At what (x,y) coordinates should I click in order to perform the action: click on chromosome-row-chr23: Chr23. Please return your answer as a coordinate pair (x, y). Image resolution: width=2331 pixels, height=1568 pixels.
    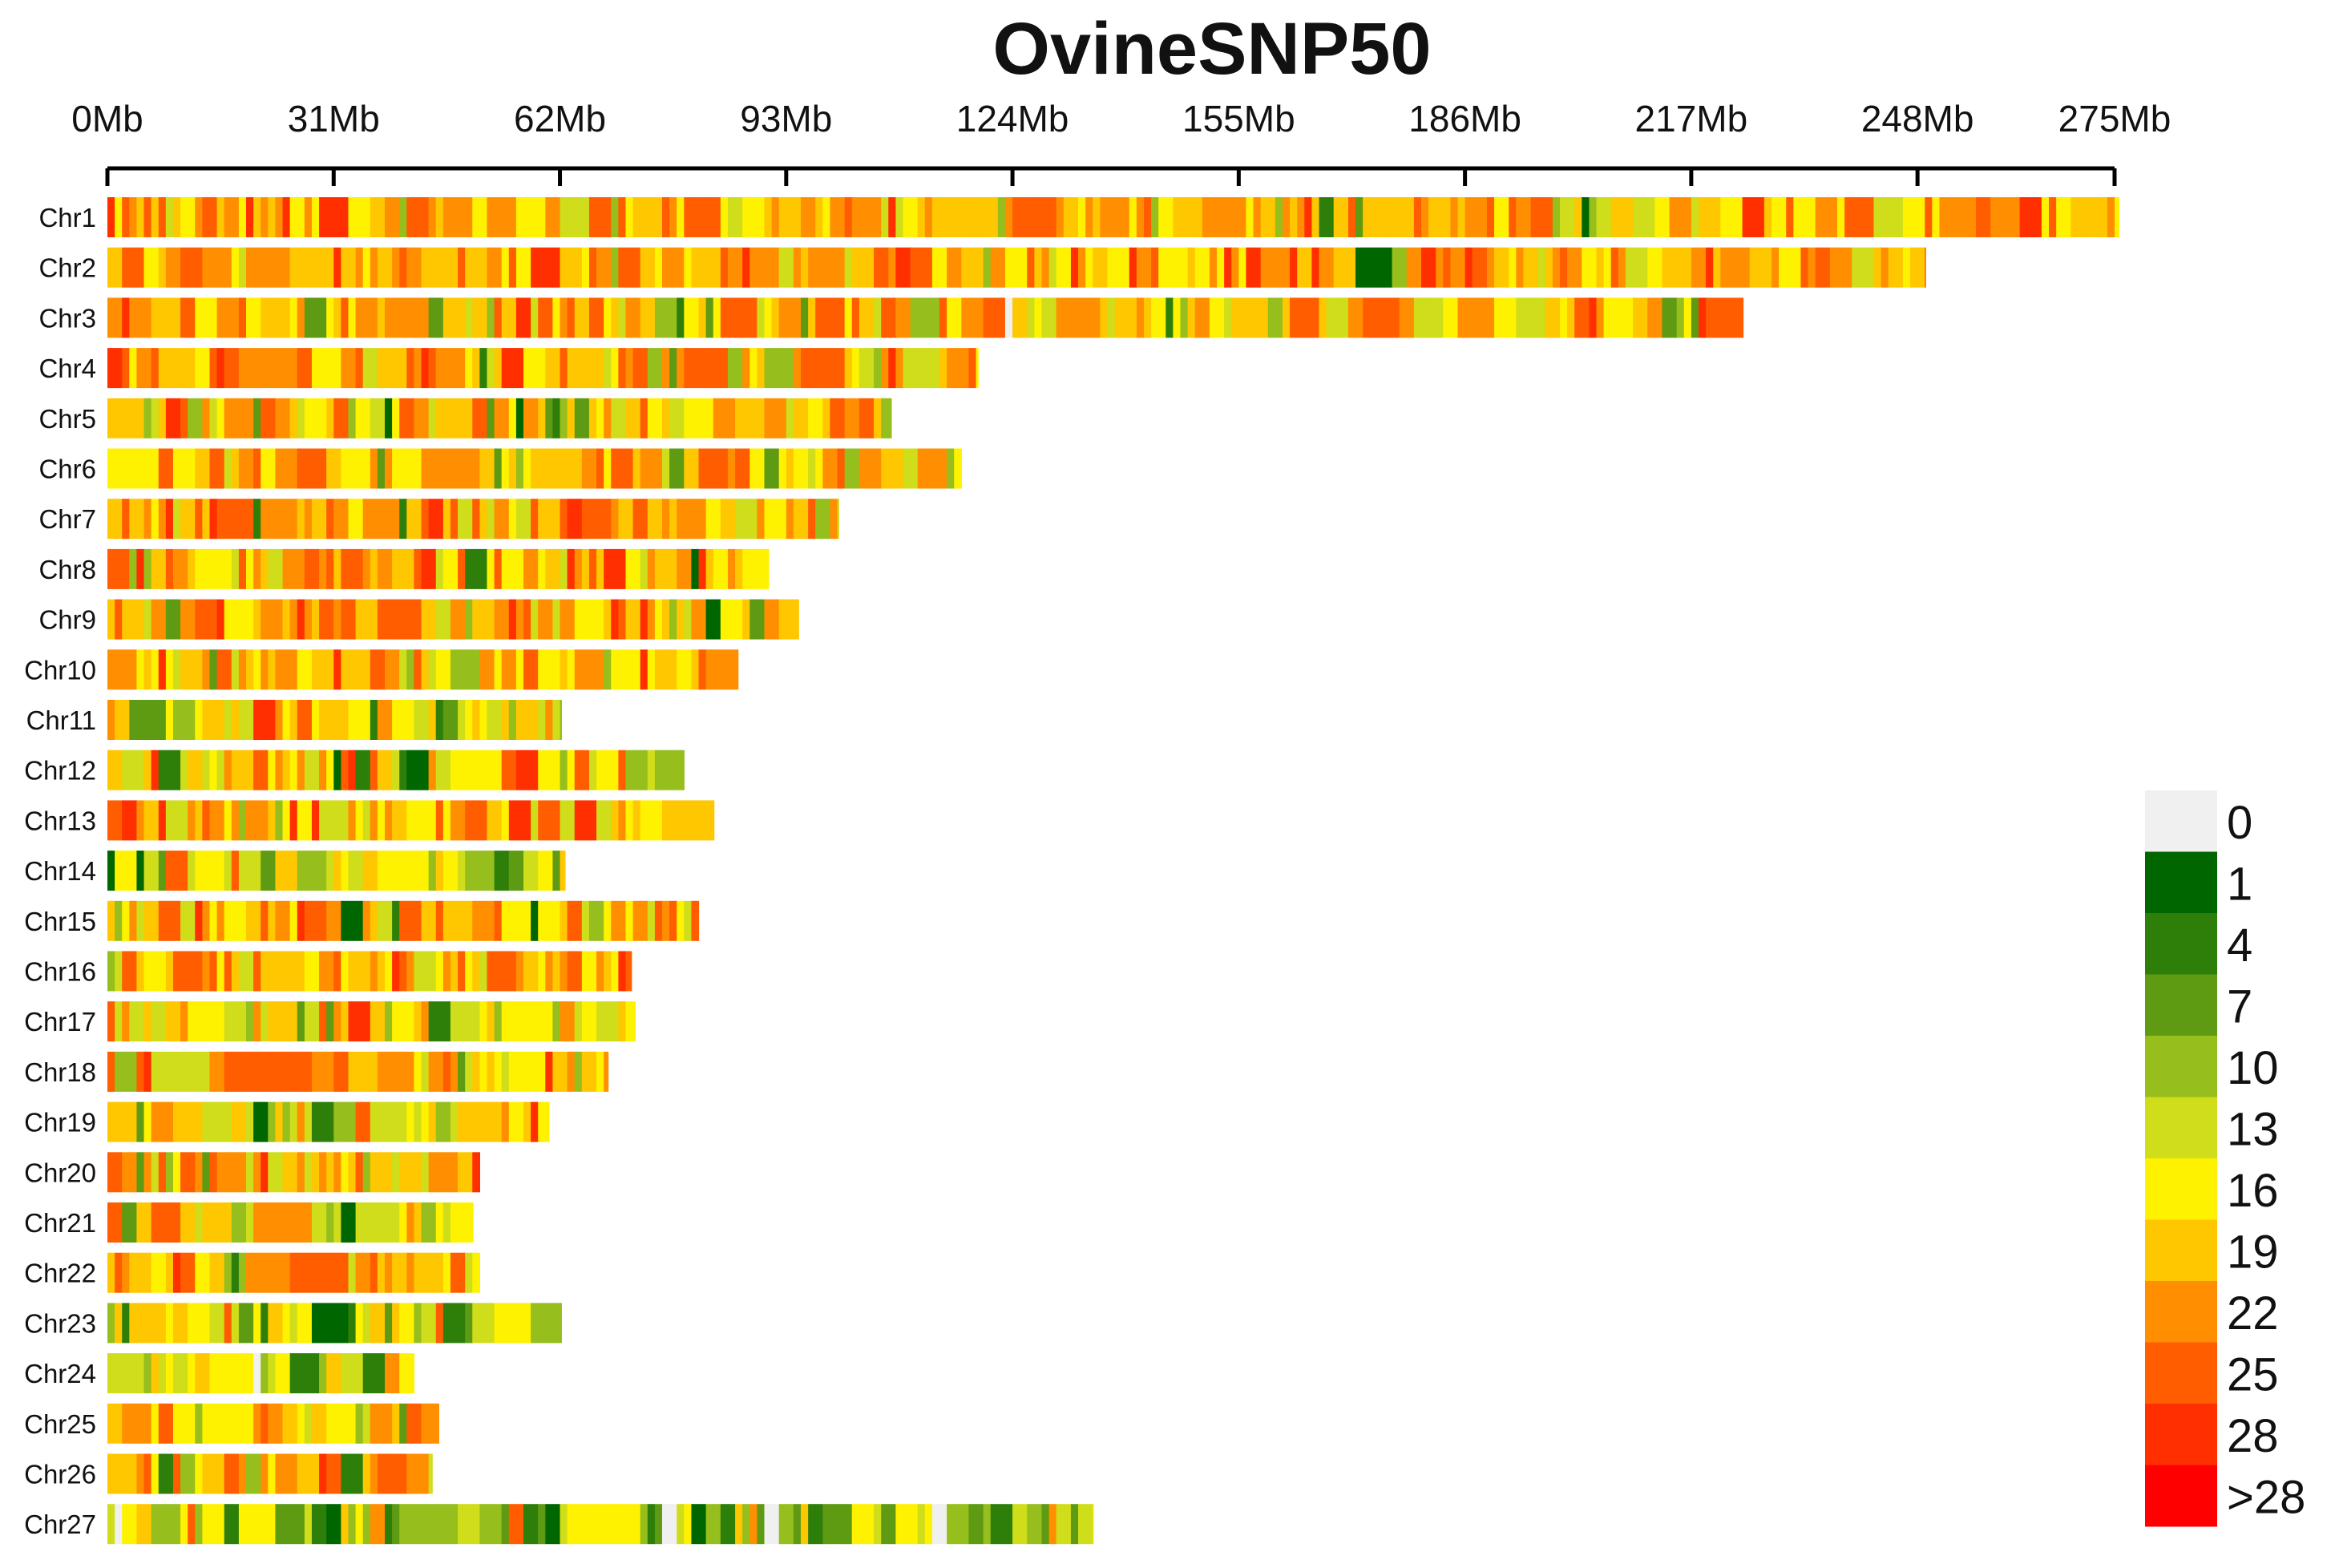
    Looking at the image, I should click on (293, 1323).